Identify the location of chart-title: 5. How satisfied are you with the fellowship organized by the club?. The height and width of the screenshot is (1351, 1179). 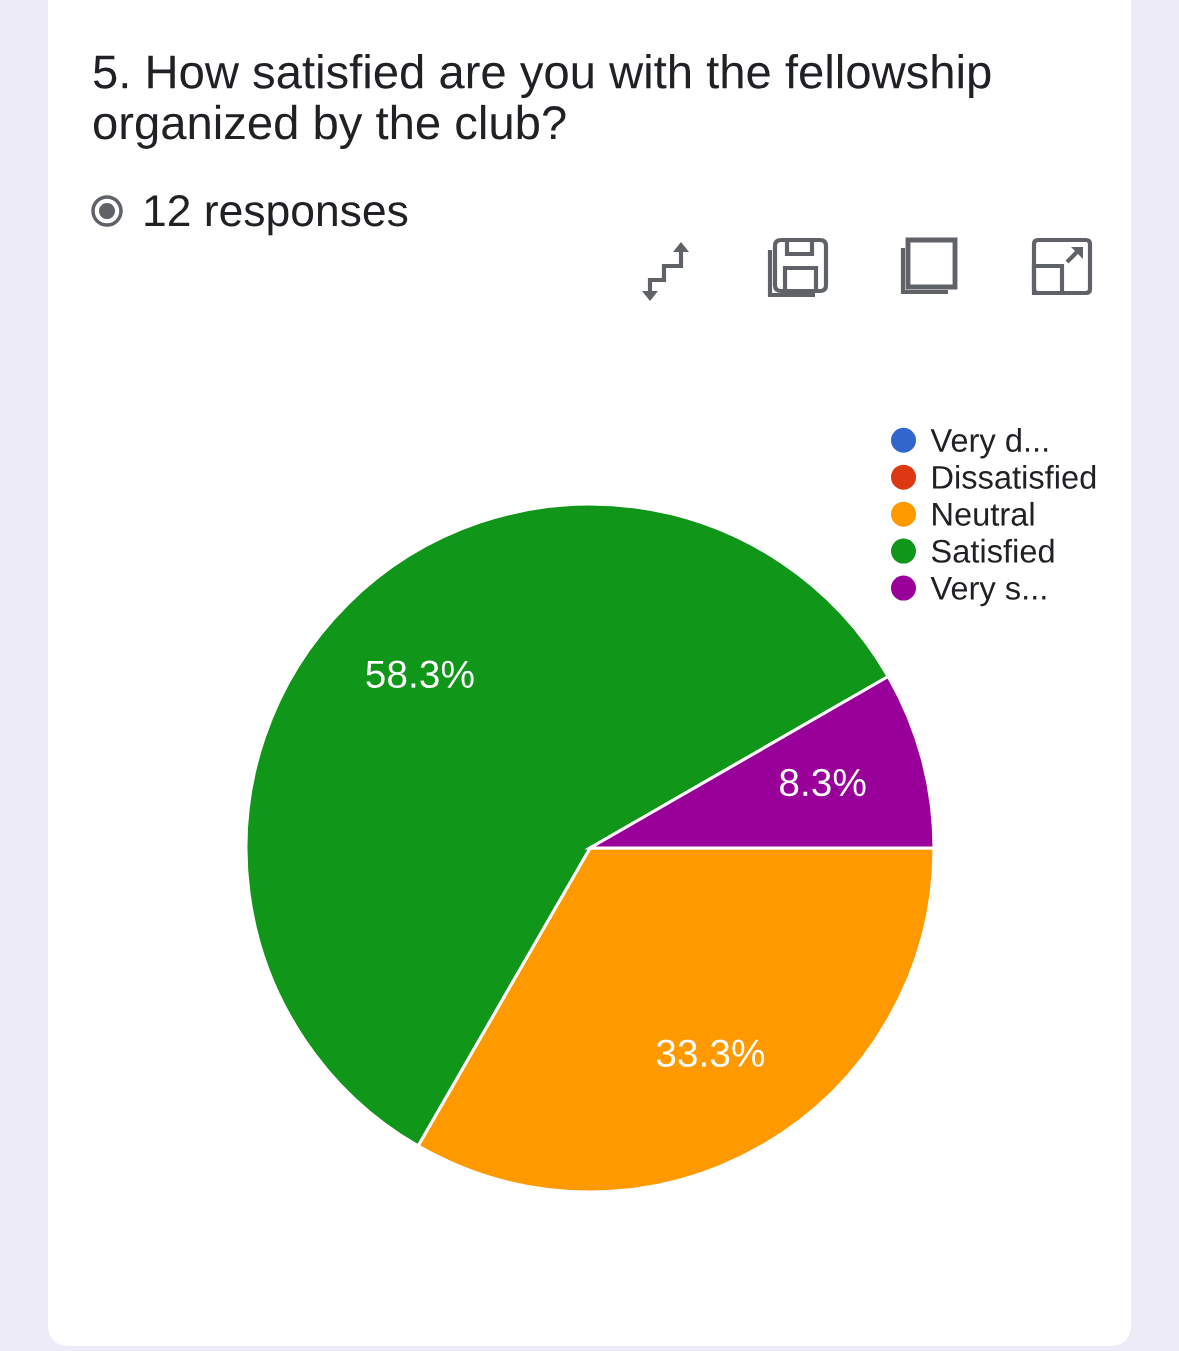
(542, 101).